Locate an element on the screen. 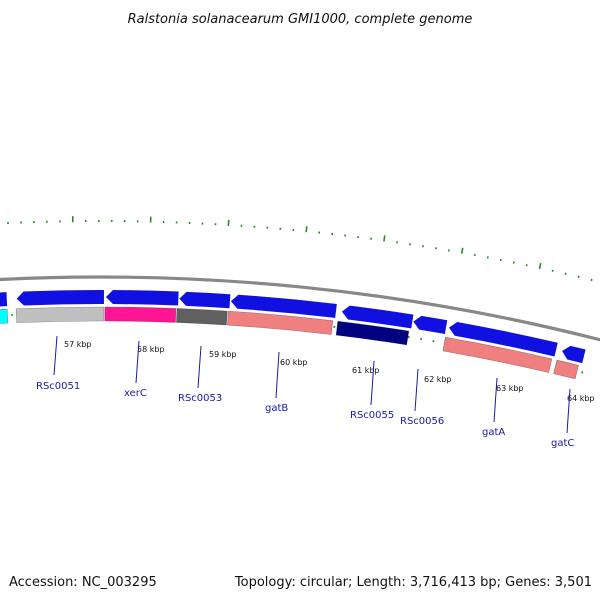 This screenshot has height=600, width=600. genome-backbone is located at coordinates (300, 308).